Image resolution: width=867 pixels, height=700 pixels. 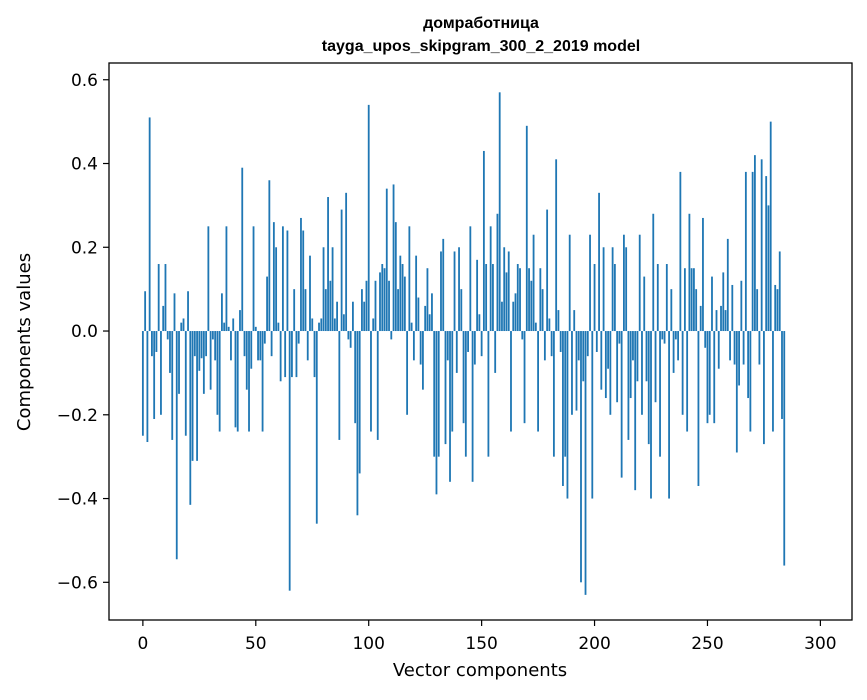 What do you see at coordinates (77, 416) in the screenshot?
I see `y-tick-label: −0.2` at bounding box center [77, 416].